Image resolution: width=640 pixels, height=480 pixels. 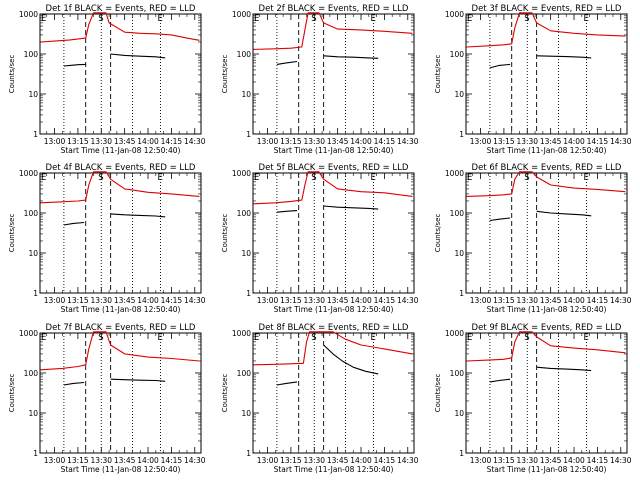 What do you see at coordinates (547, 9) in the screenshot?
I see `panel-title: Det 3f BLACK = Events, RED = LLD` at bounding box center [547, 9].